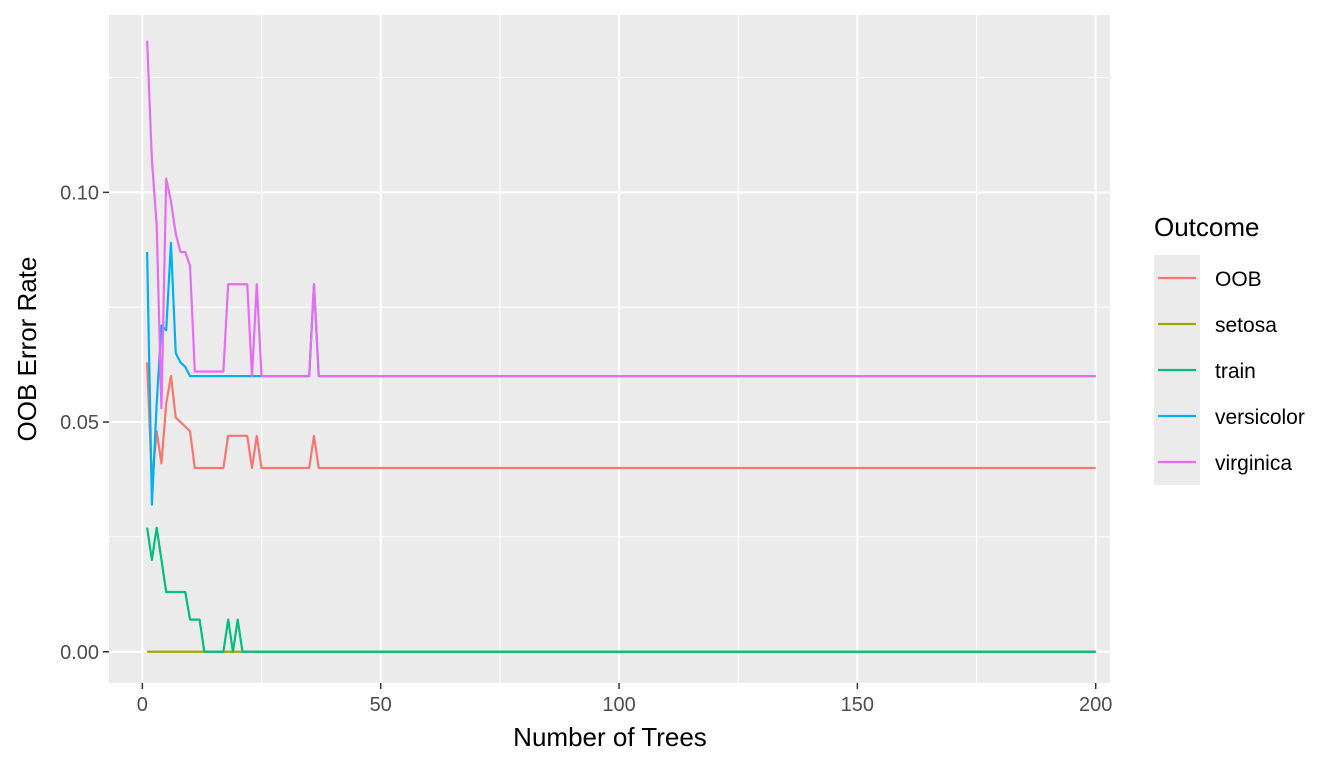  Describe the element at coordinates (618, 705) in the screenshot. I see `x-tick-label: 100` at that location.